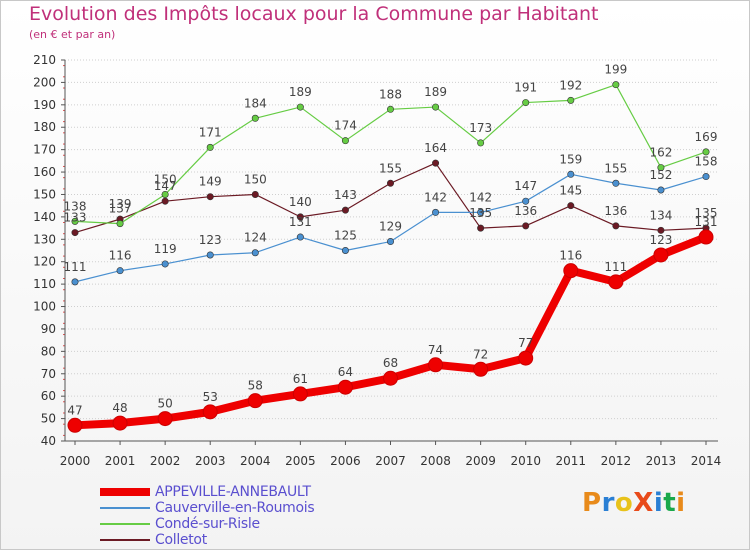 Image resolution: width=750 pixels, height=550 pixels. Describe the element at coordinates (48, 351) in the screenshot. I see `y-tick-label: 80` at that location.